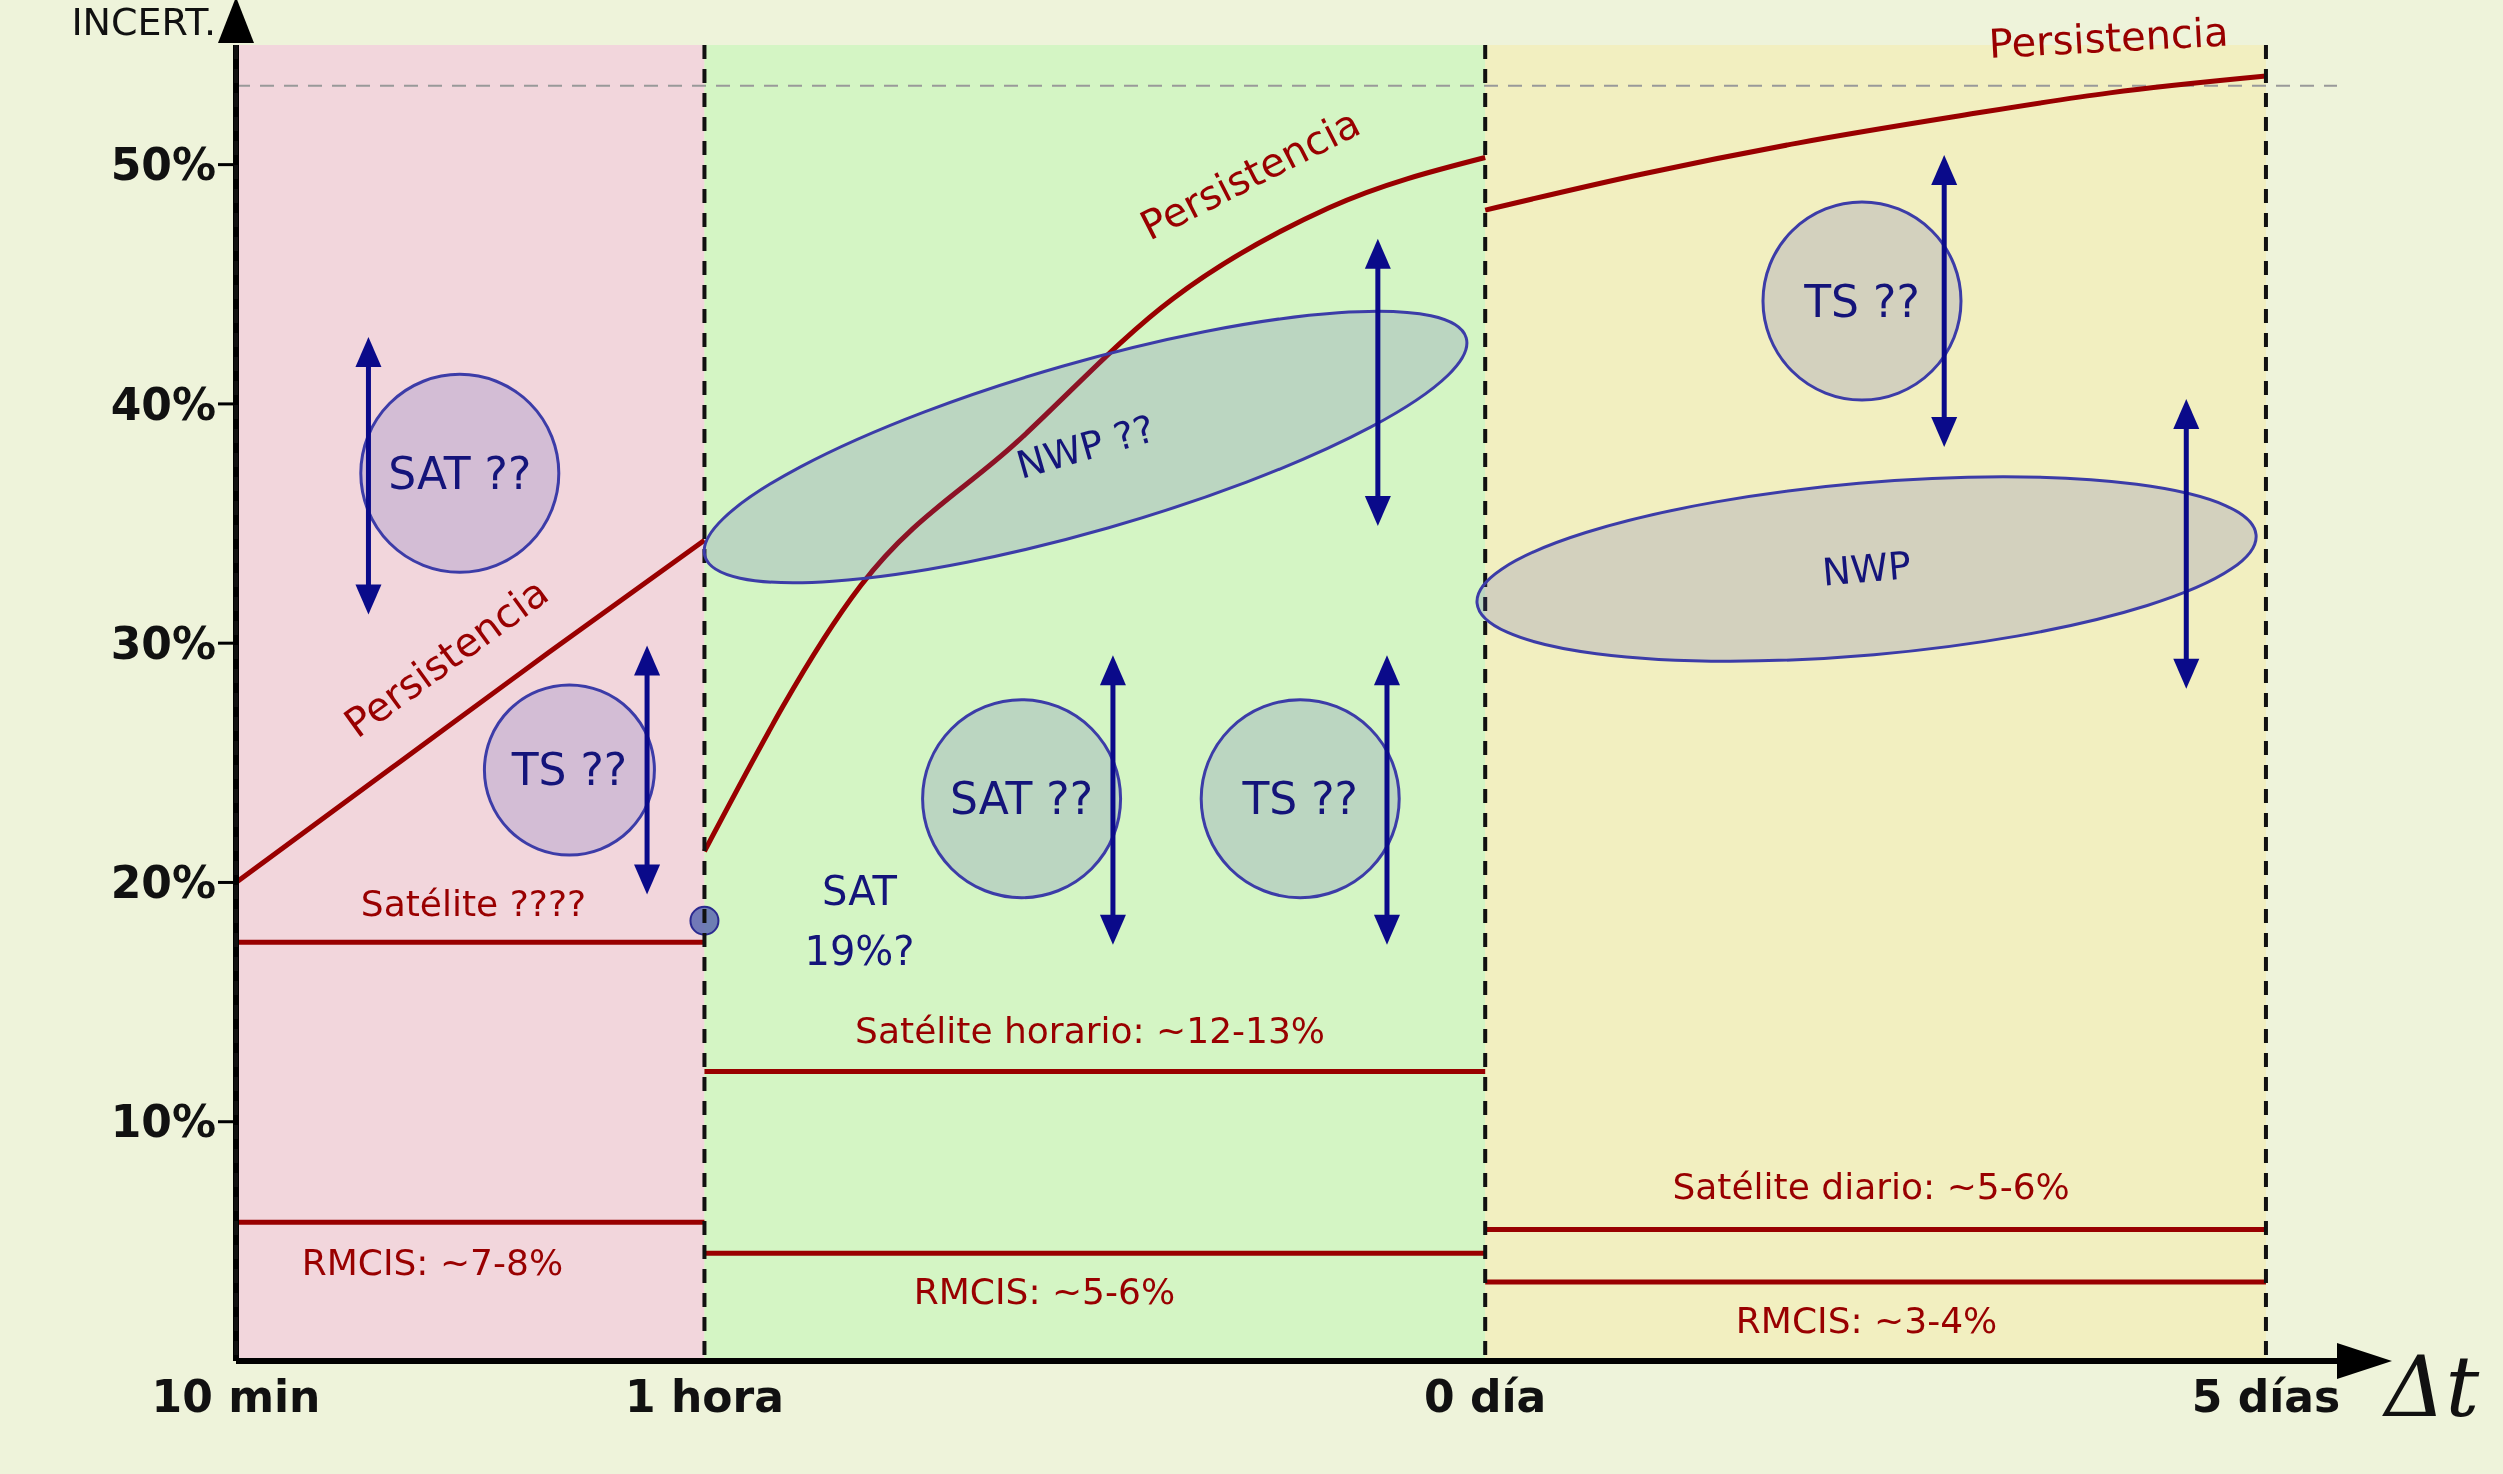 The height and width of the screenshot is (1474, 2503). What do you see at coordinates (704, 1397) in the screenshot?
I see `x-tick-label: 1 hora` at bounding box center [704, 1397].